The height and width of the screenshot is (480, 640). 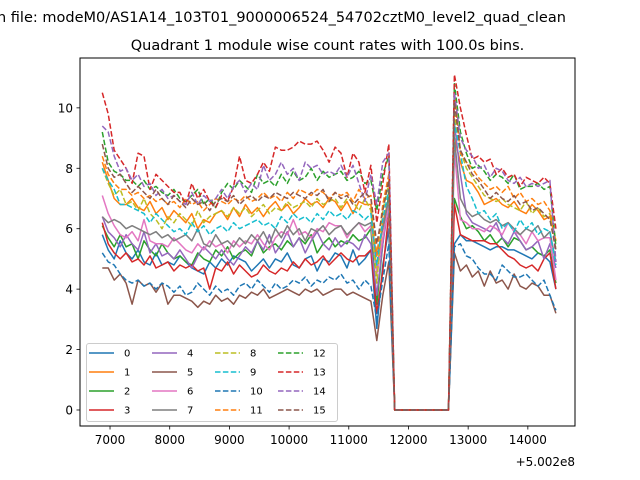 What do you see at coordinates (253, 373) in the screenshot?
I see `legend-label: 9` at bounding box center [253, 373].